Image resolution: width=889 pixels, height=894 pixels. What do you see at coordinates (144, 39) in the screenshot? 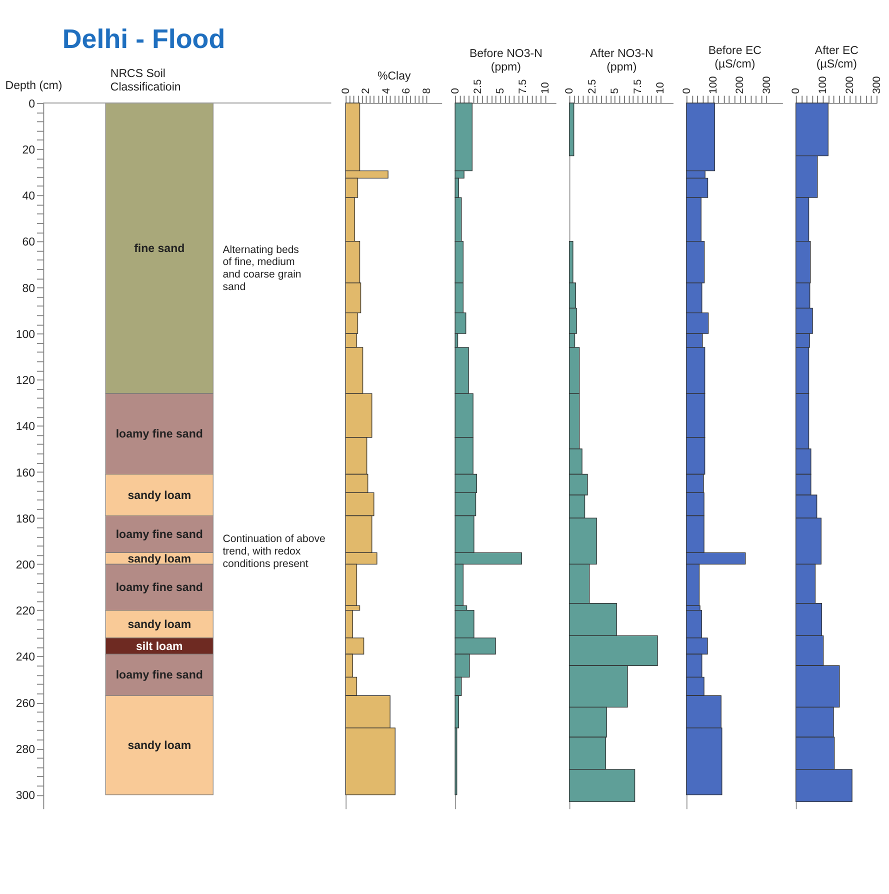
I see `chart-title: Delhi - Flood` at bounding box center [144, 39].